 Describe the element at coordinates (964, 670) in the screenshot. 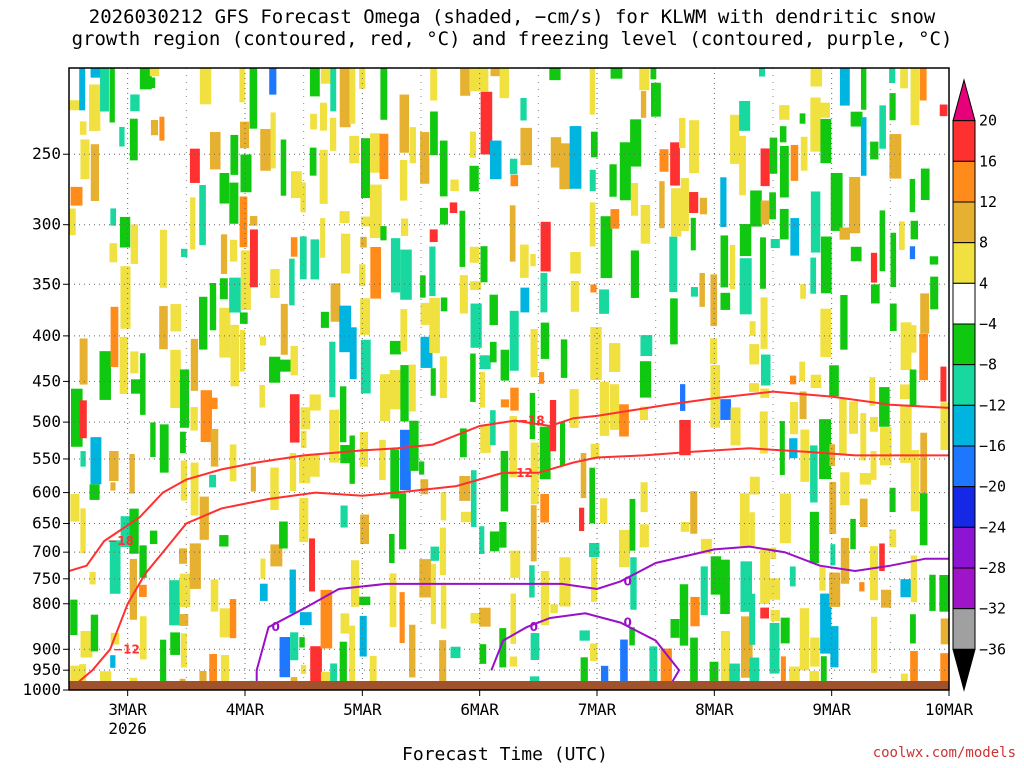

I see `colorbar-arrow-bottom` at that location.